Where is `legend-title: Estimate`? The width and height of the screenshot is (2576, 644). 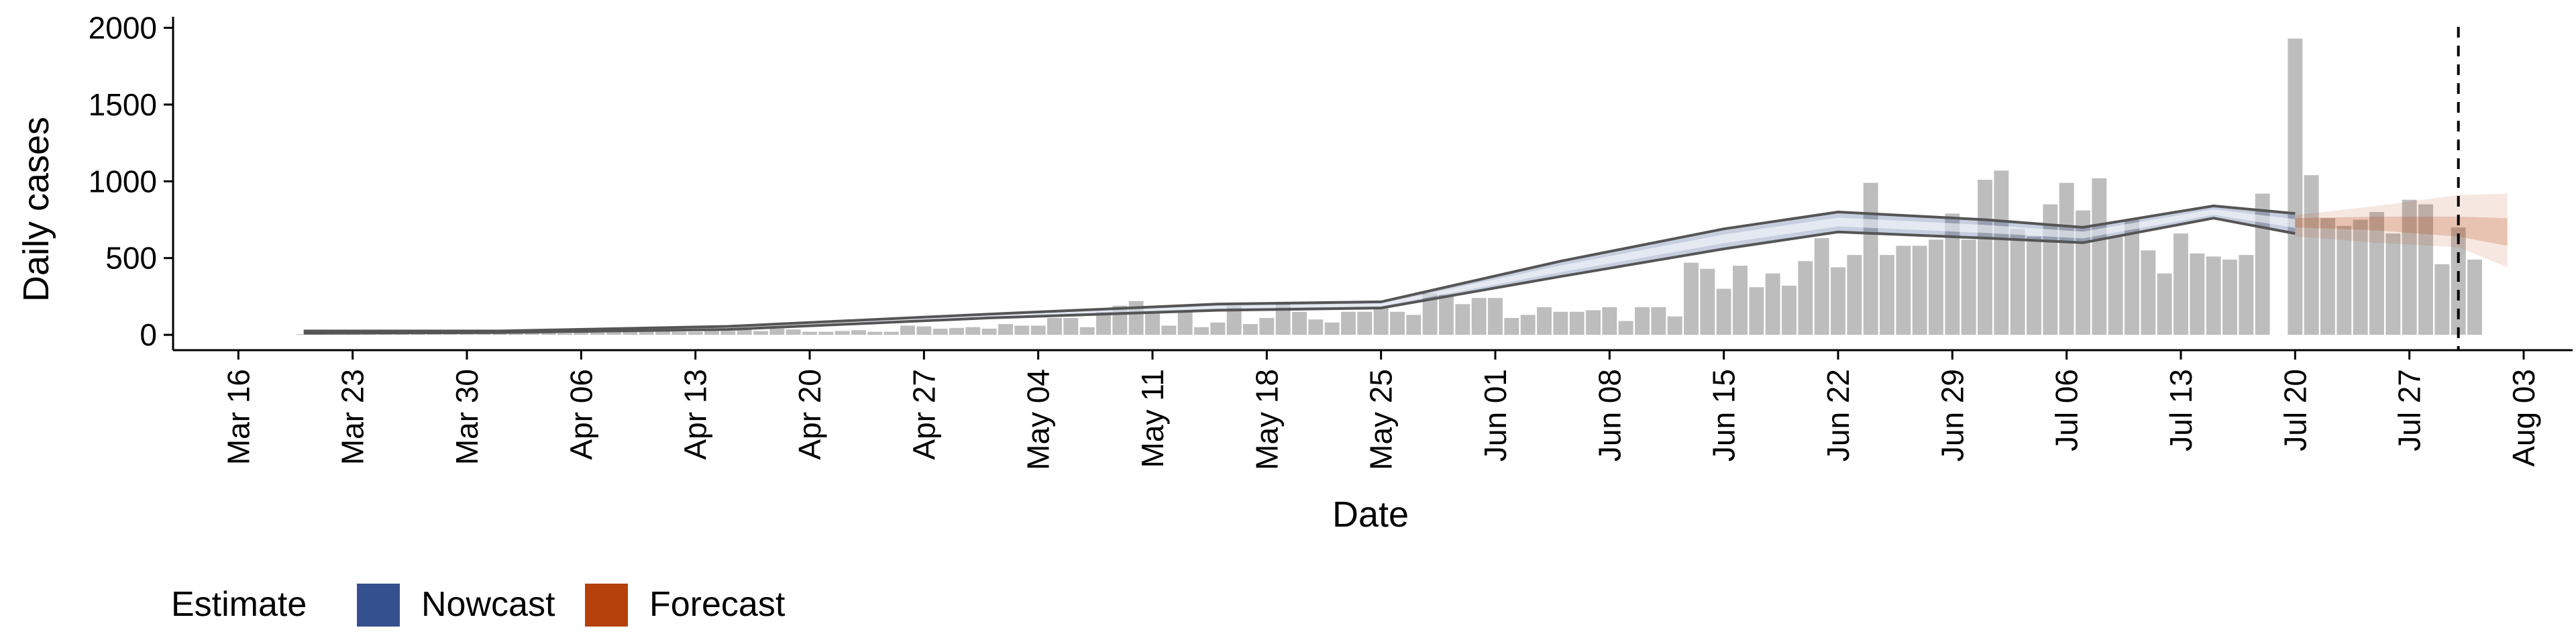 legend-title: Estimate is located at coordinates (239, 604).